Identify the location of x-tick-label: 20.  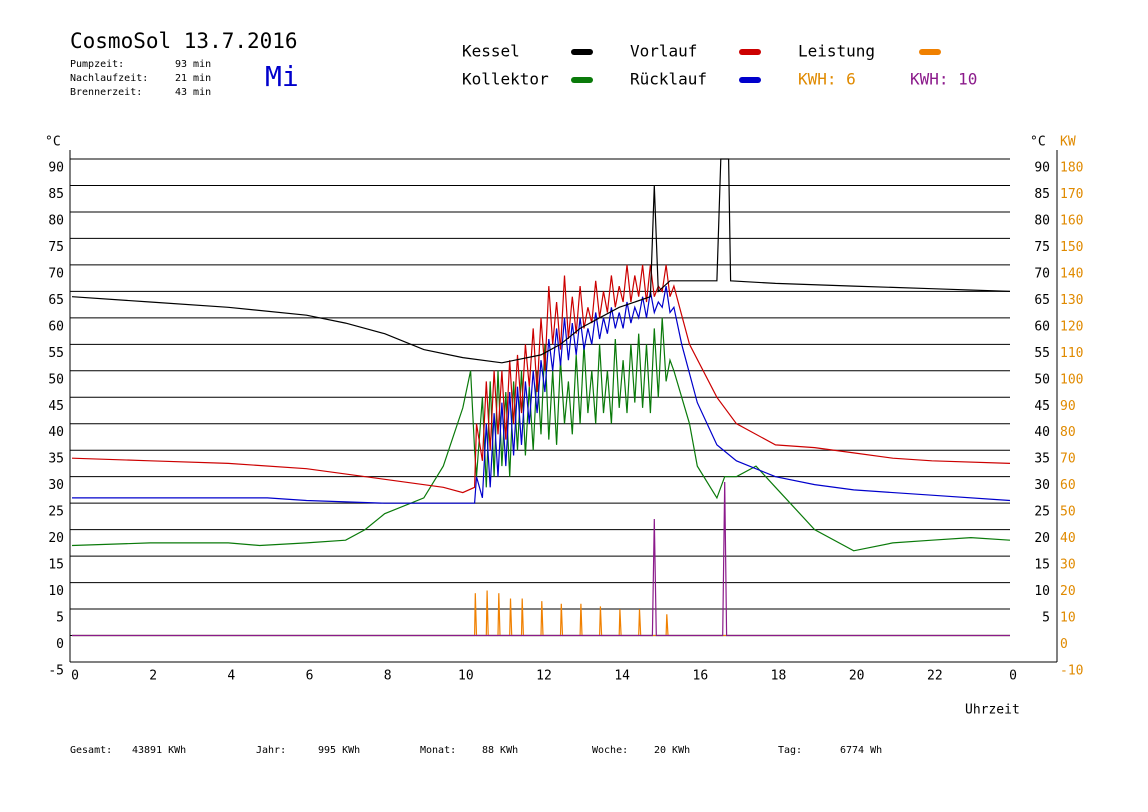
(857, 676).